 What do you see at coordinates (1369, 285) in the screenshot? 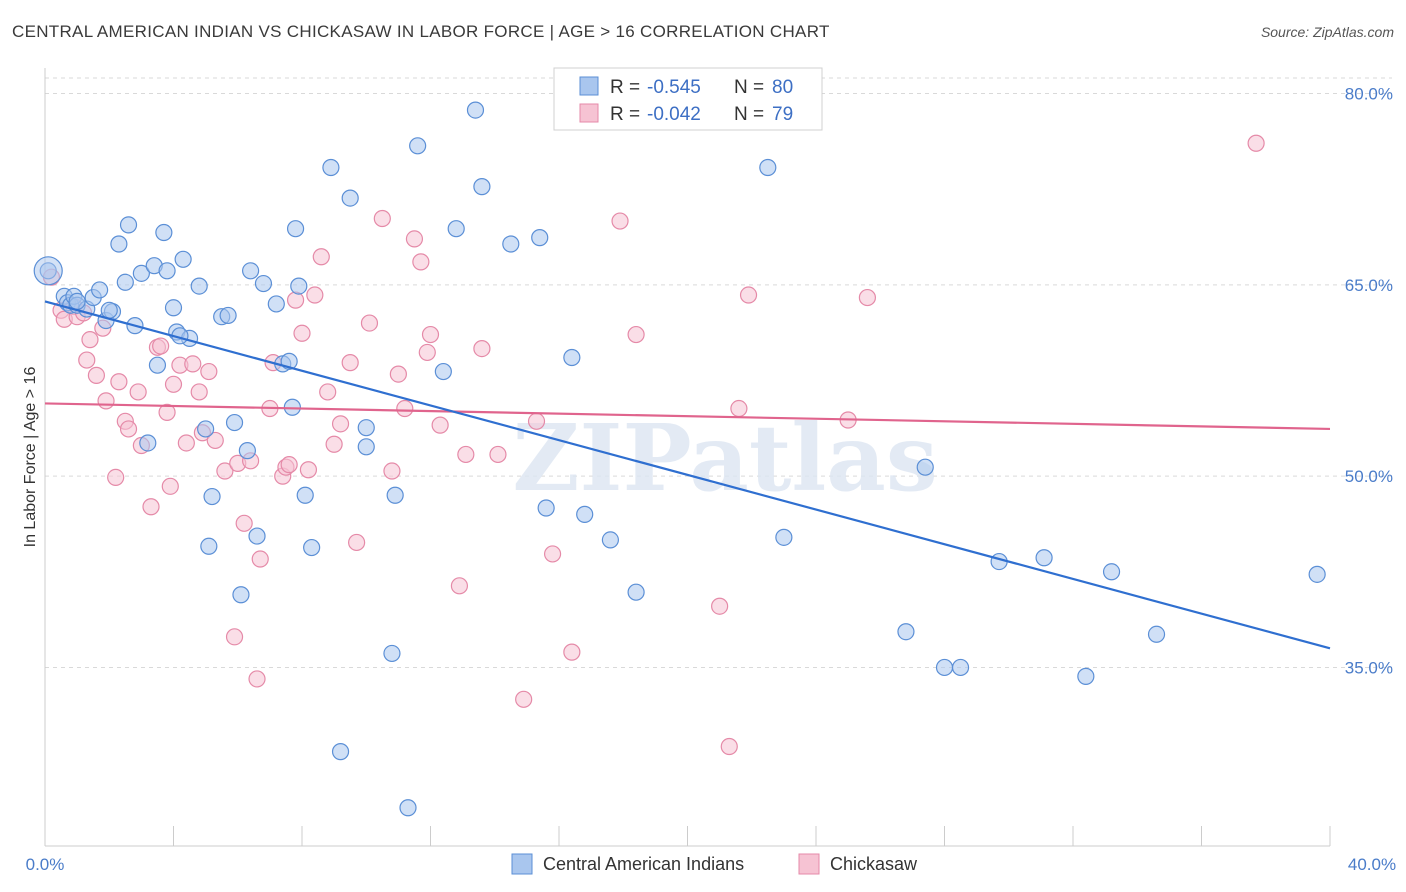
I see `y-tick-label: 65.0%` at bounding box center [1369, 285].